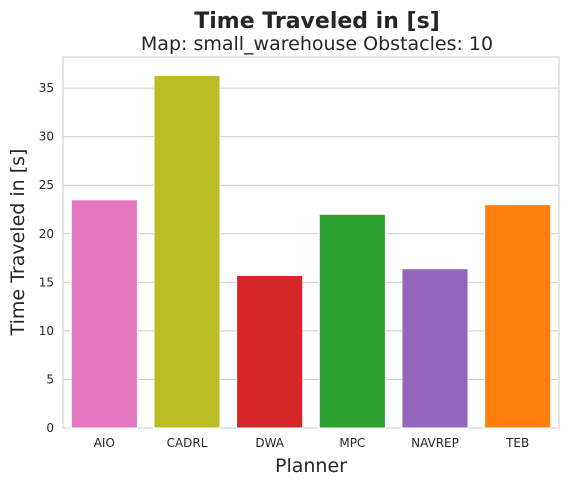  Describe the element at coordinates (517, 443) in the screenshot. I see `x-tick-label: TEB` at that location.